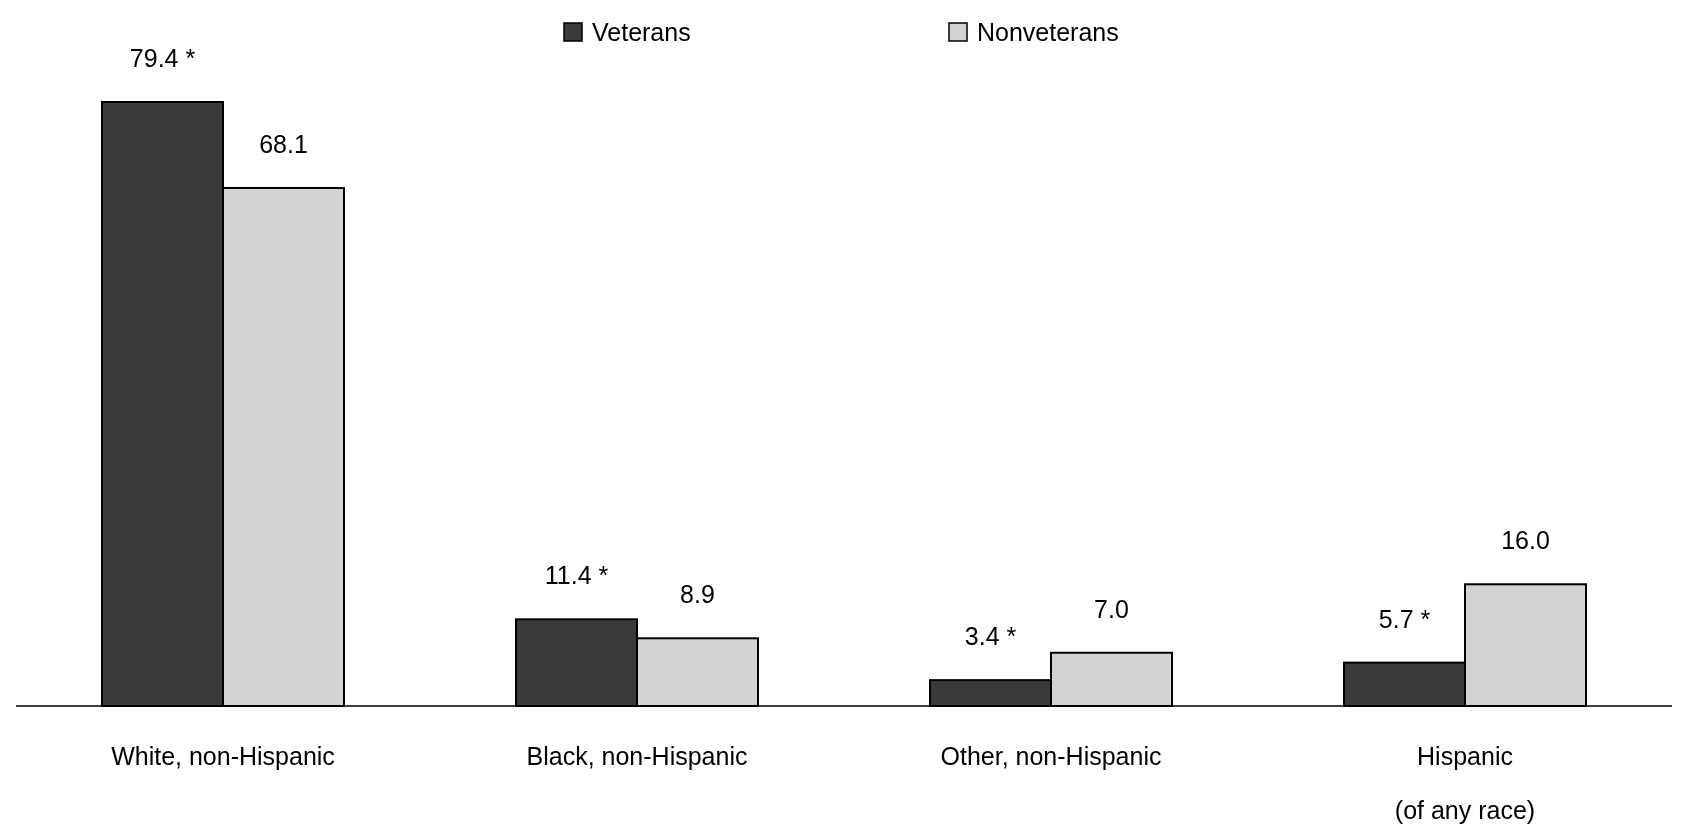 This screenshot has height=830, width=1681. I want to click on x-tick-label: Black, non-Hispanic, so click(637, 756).